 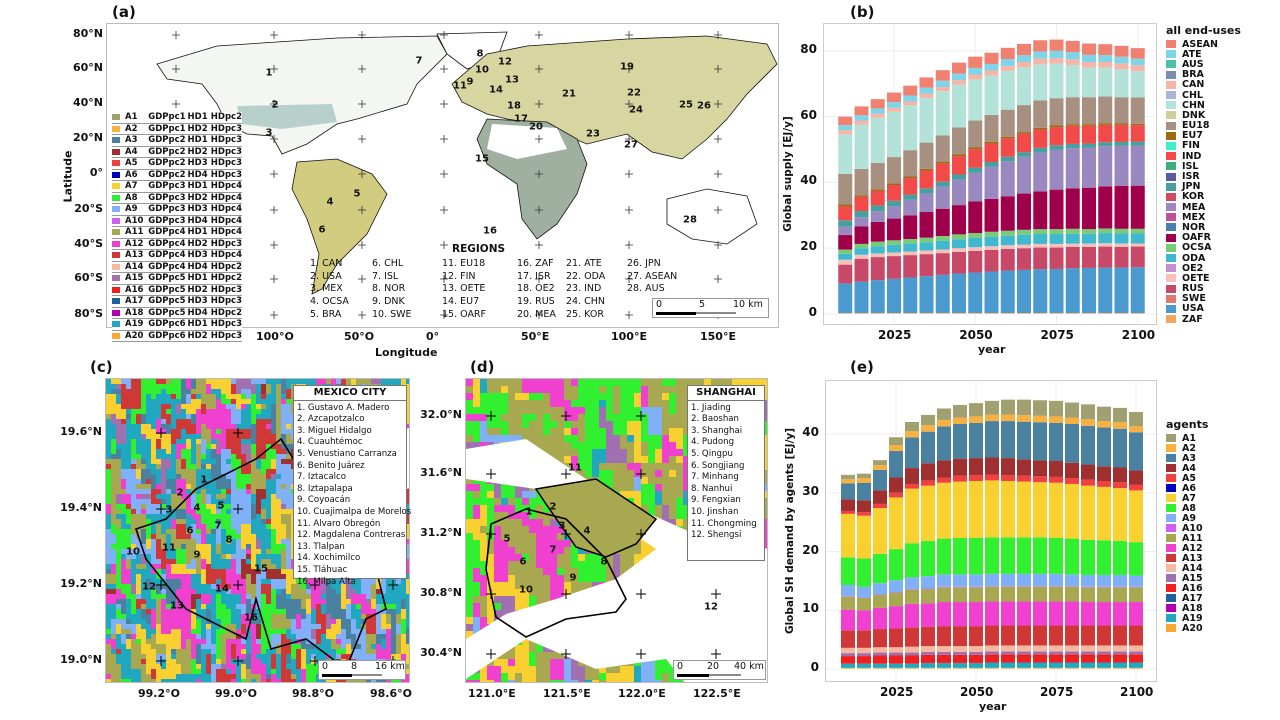 What do you see at coordinates (226, 324) in the screenshot?
I see `agent-hdpc: HDpc3` at bounding box center [226, 324].